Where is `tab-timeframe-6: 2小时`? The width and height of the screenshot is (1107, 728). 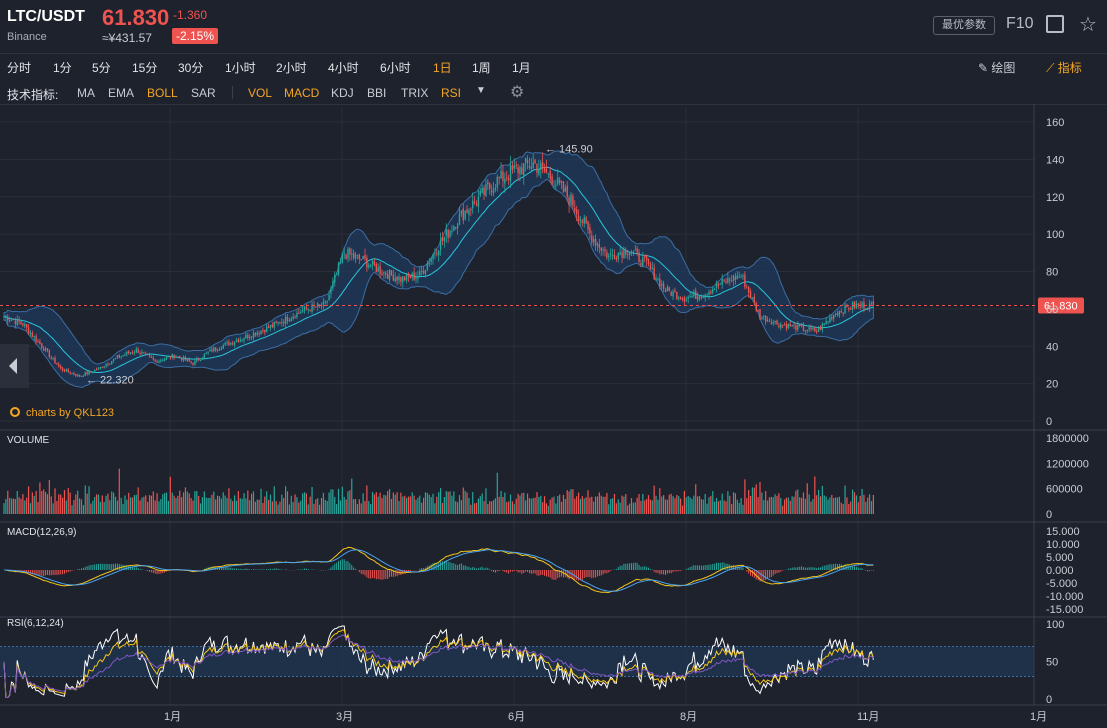
tab-timeframe-6: 2小时 is located at coordinates (291, 68).